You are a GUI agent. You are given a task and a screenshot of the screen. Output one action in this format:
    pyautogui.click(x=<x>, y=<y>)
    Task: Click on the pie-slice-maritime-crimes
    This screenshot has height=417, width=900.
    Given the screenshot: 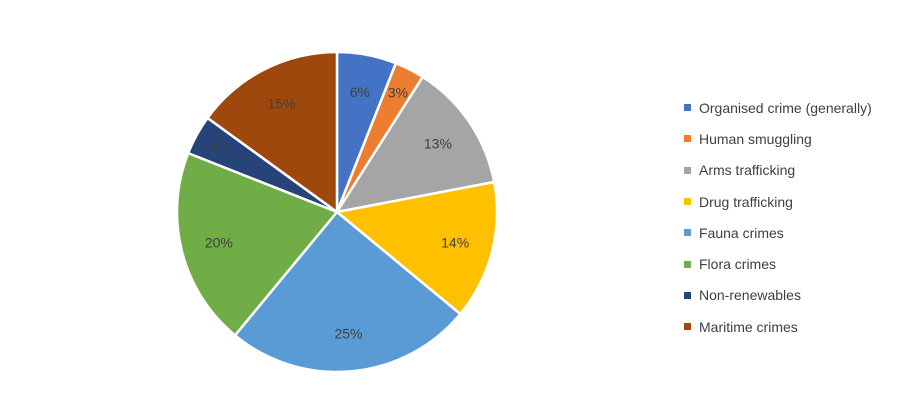 What is the action you would take?
    pyautogui.click(x=272, y=132)
    